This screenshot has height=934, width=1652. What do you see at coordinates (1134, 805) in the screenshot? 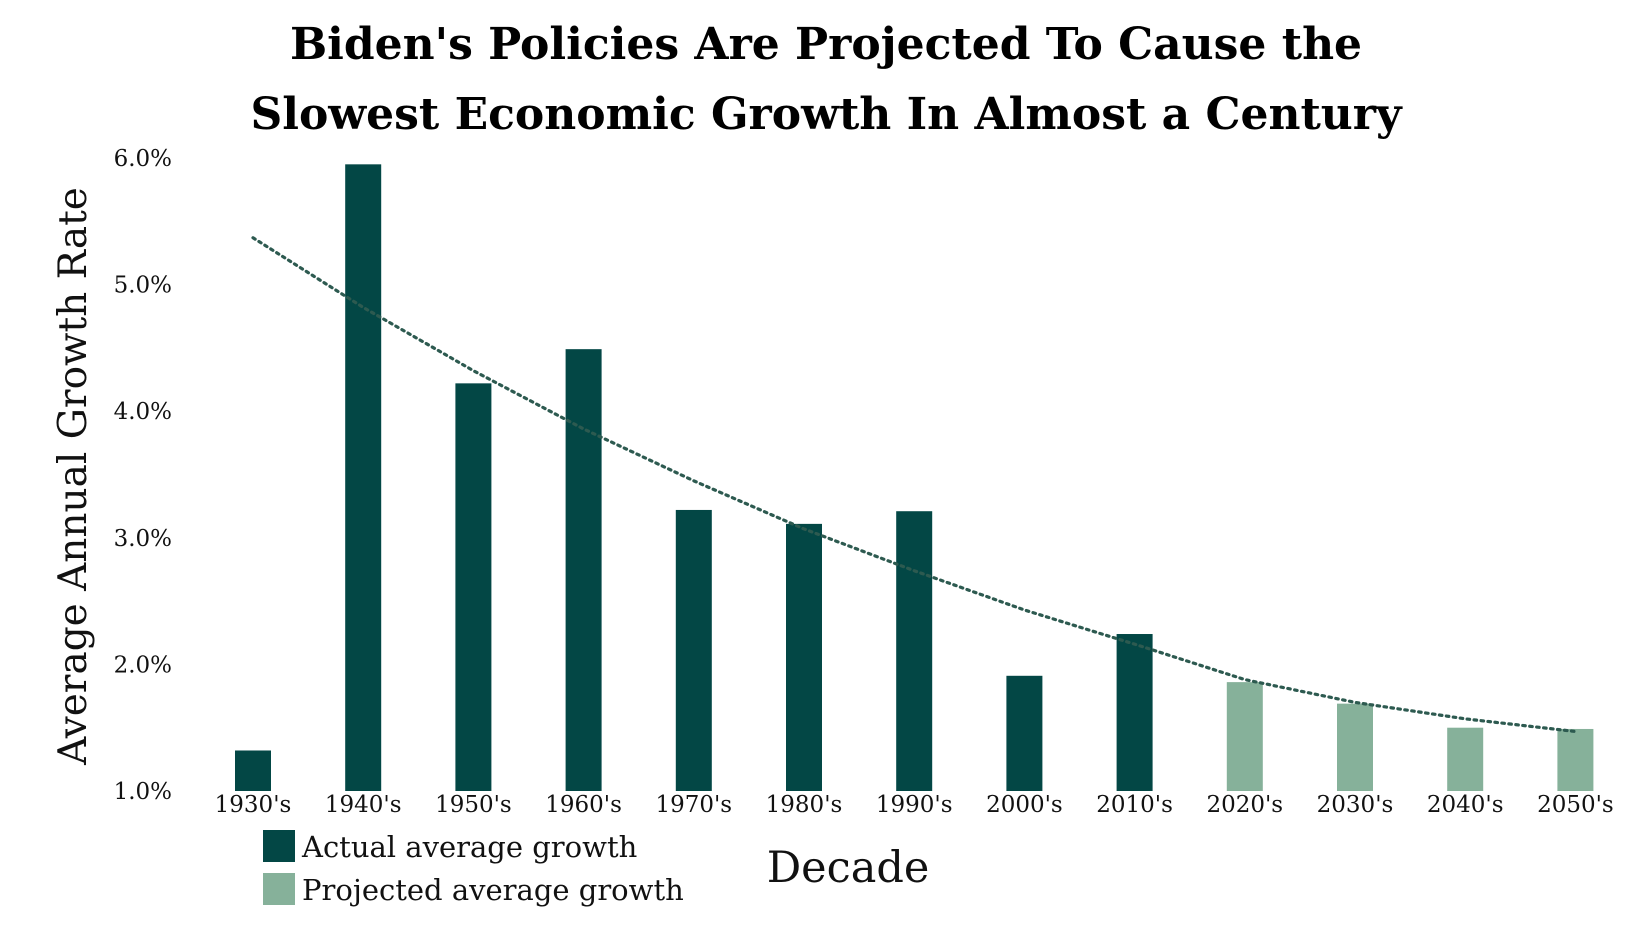
I see `x-tick-label: 2010's` at bounding box center [1134, 805].